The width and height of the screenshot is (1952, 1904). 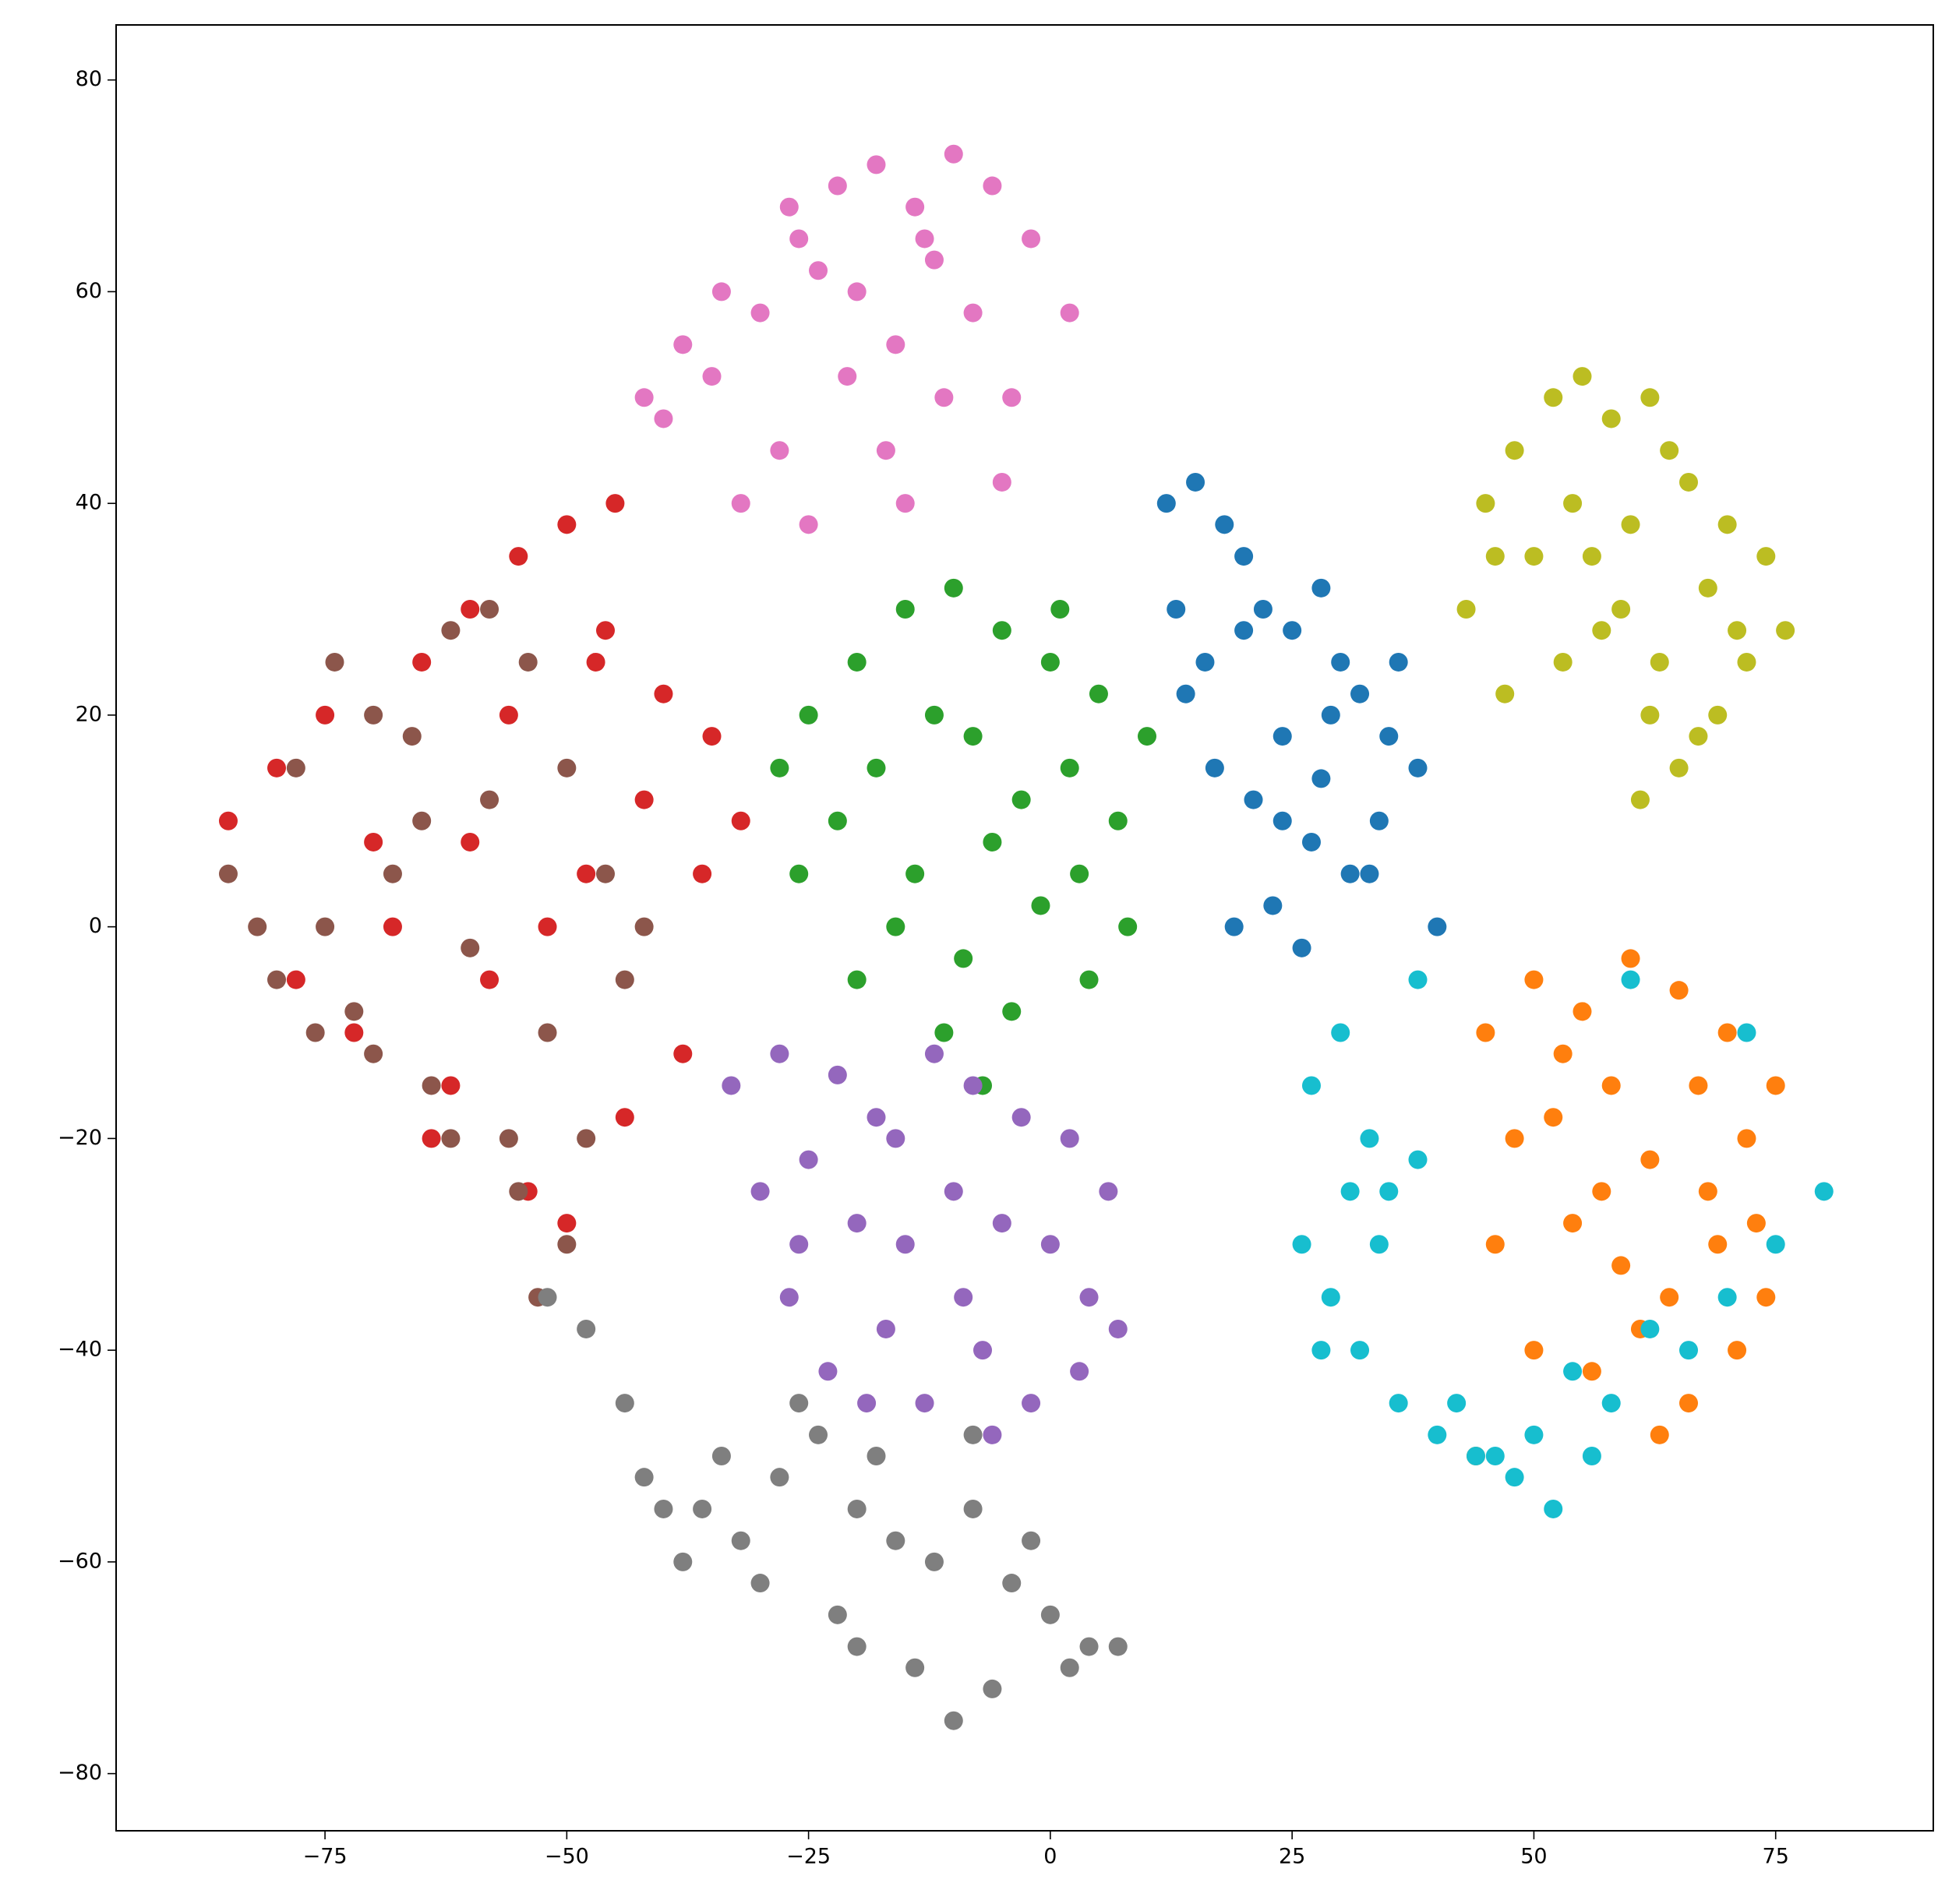 I want to click on x-tick-label: −75, so click(x=326, y=1857).